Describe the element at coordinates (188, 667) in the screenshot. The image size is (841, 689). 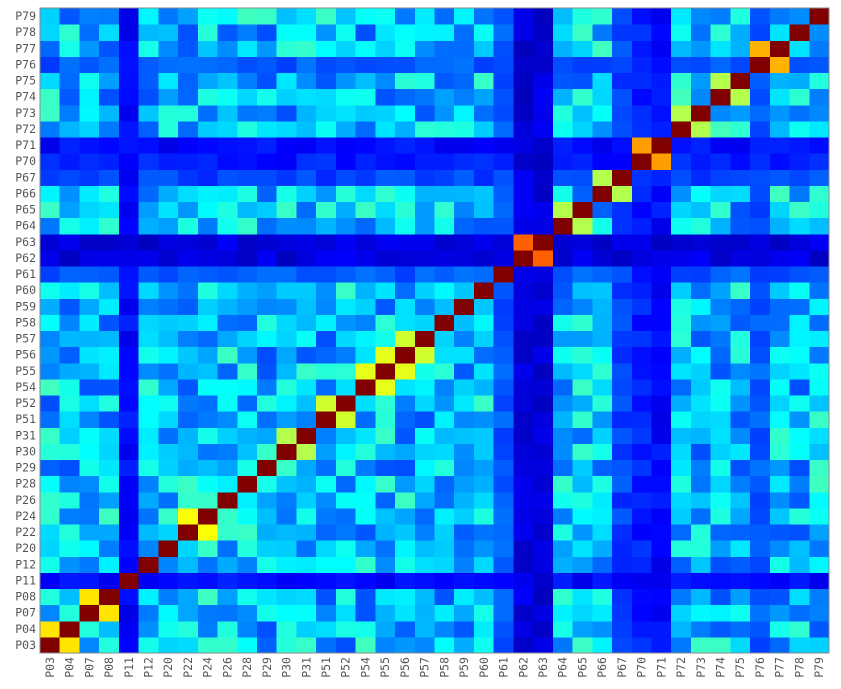
I see `x-tick-label: P22` at that location.